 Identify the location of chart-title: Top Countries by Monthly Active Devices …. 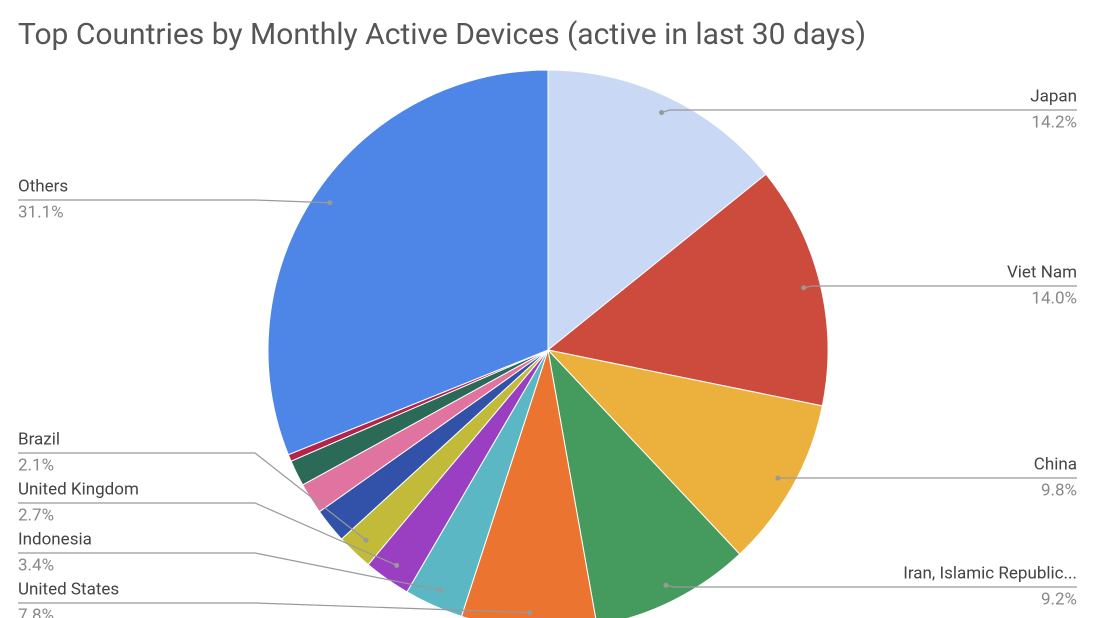
(442, 34).